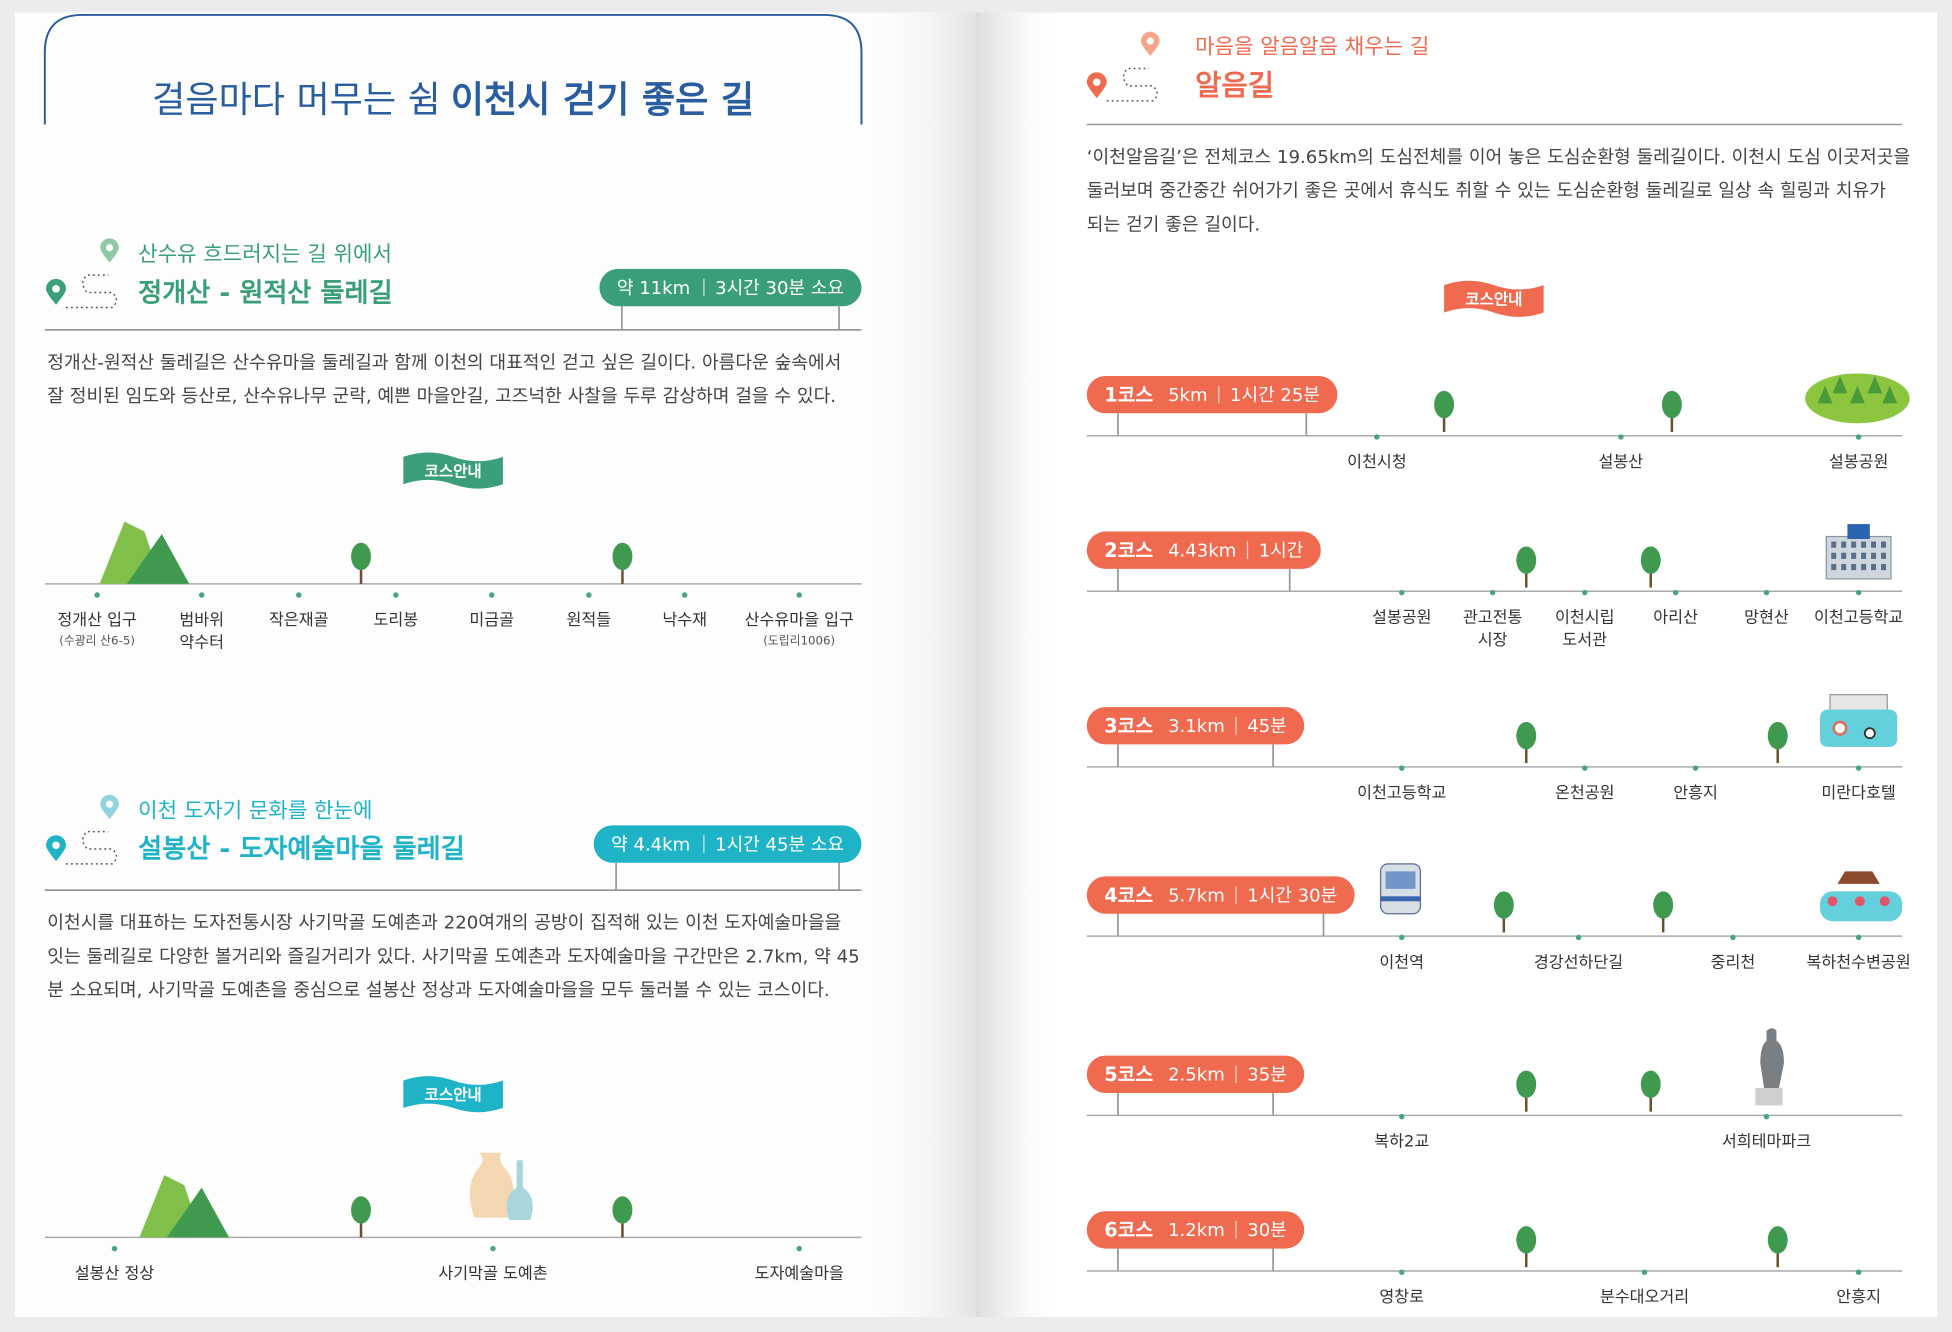  What do you see at coordinates (265, 293) in the screenshot?
I see `section-title: 정개산 - 원적산 둘레길` at bounding box center [265, 293].